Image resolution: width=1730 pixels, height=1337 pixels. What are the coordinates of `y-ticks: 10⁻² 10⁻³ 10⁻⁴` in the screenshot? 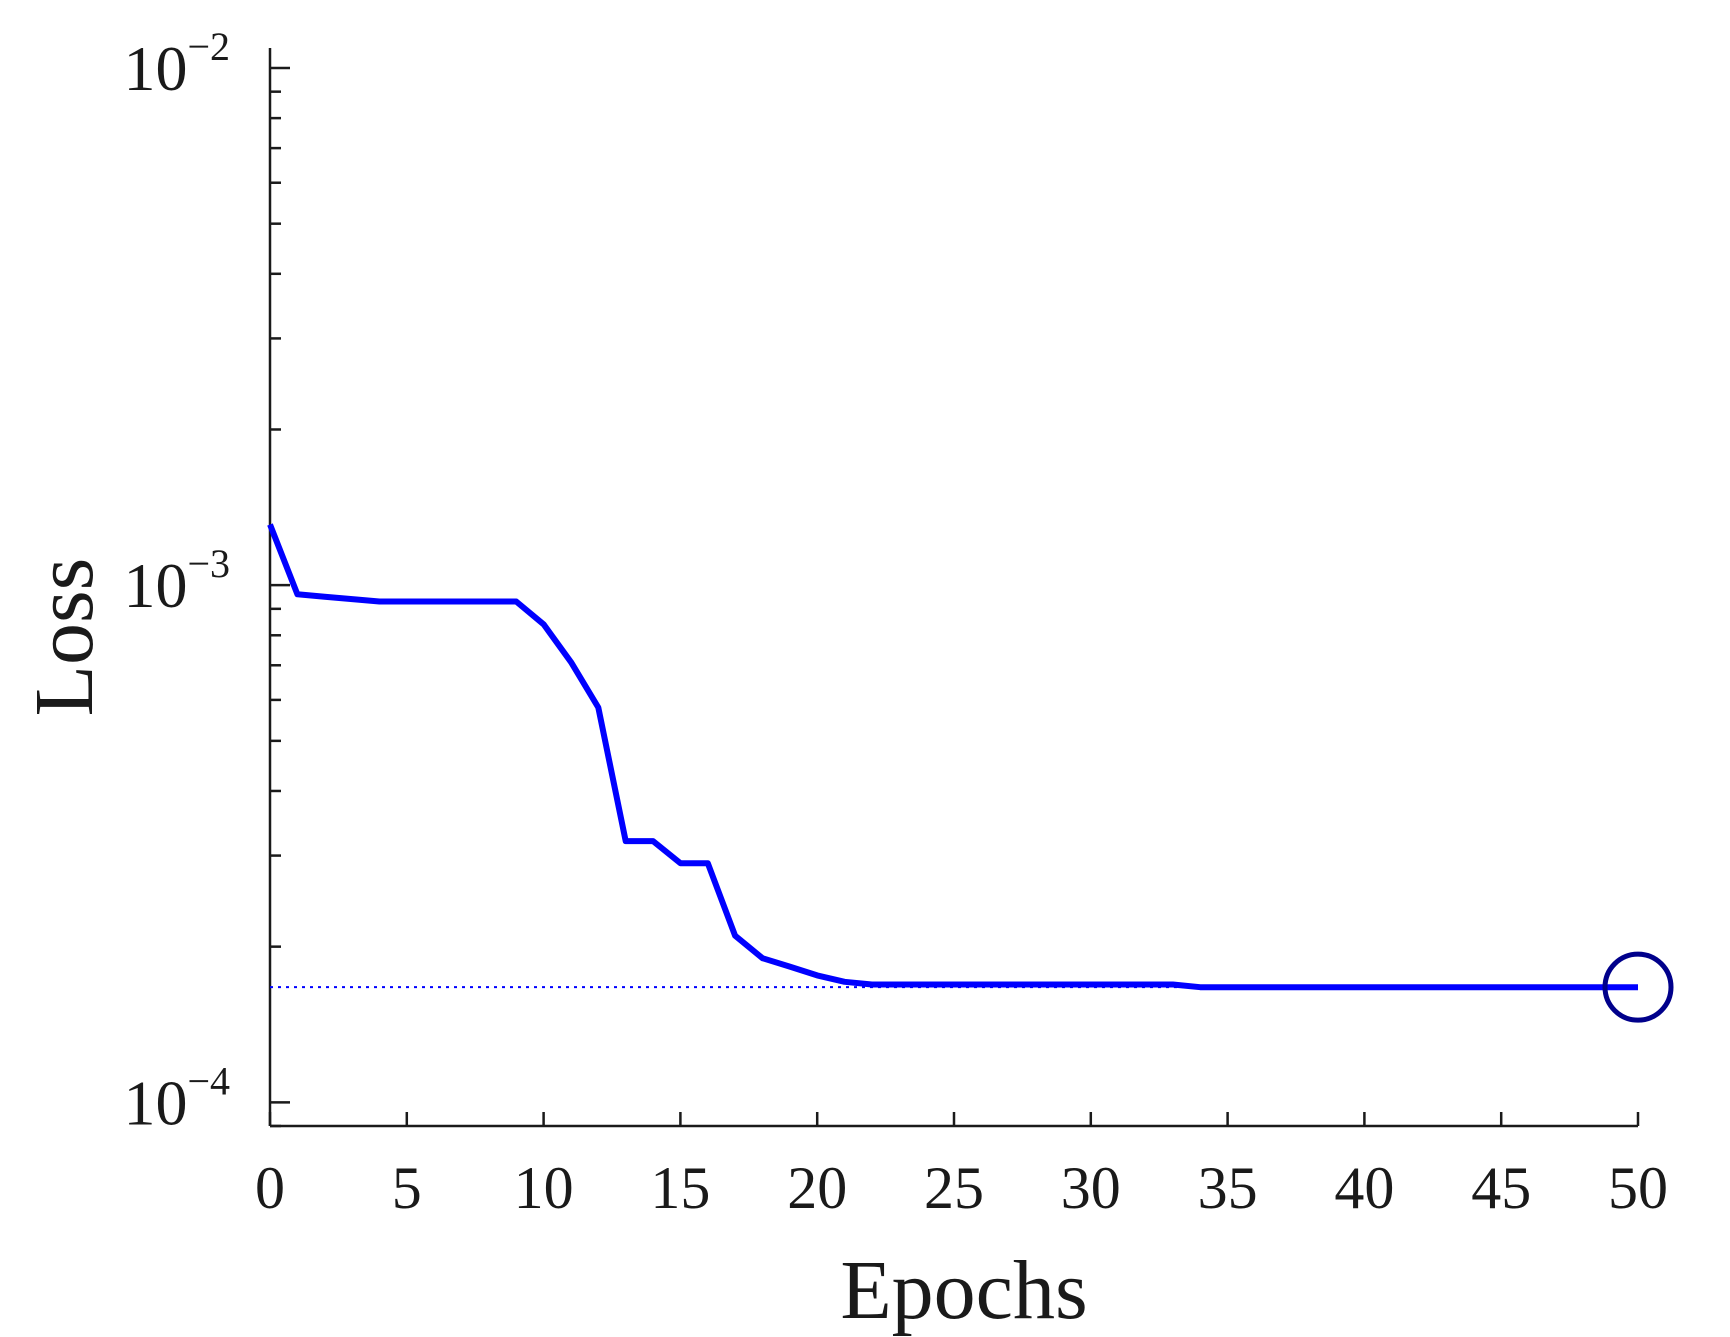 It's located at (206, 581).